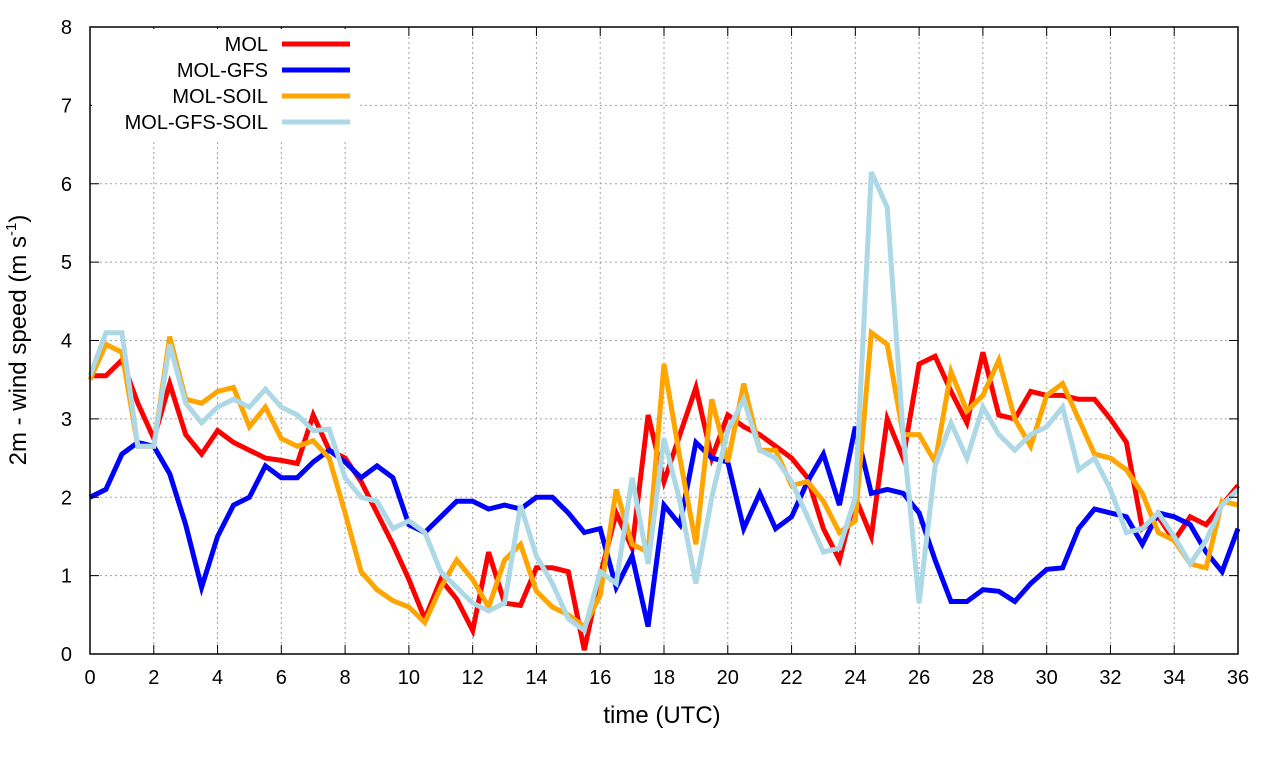  What do you see at coordinates (1174, 678) in the screenshot?
I see `x-tick-label: 34` at bounding box center [1174, 678].